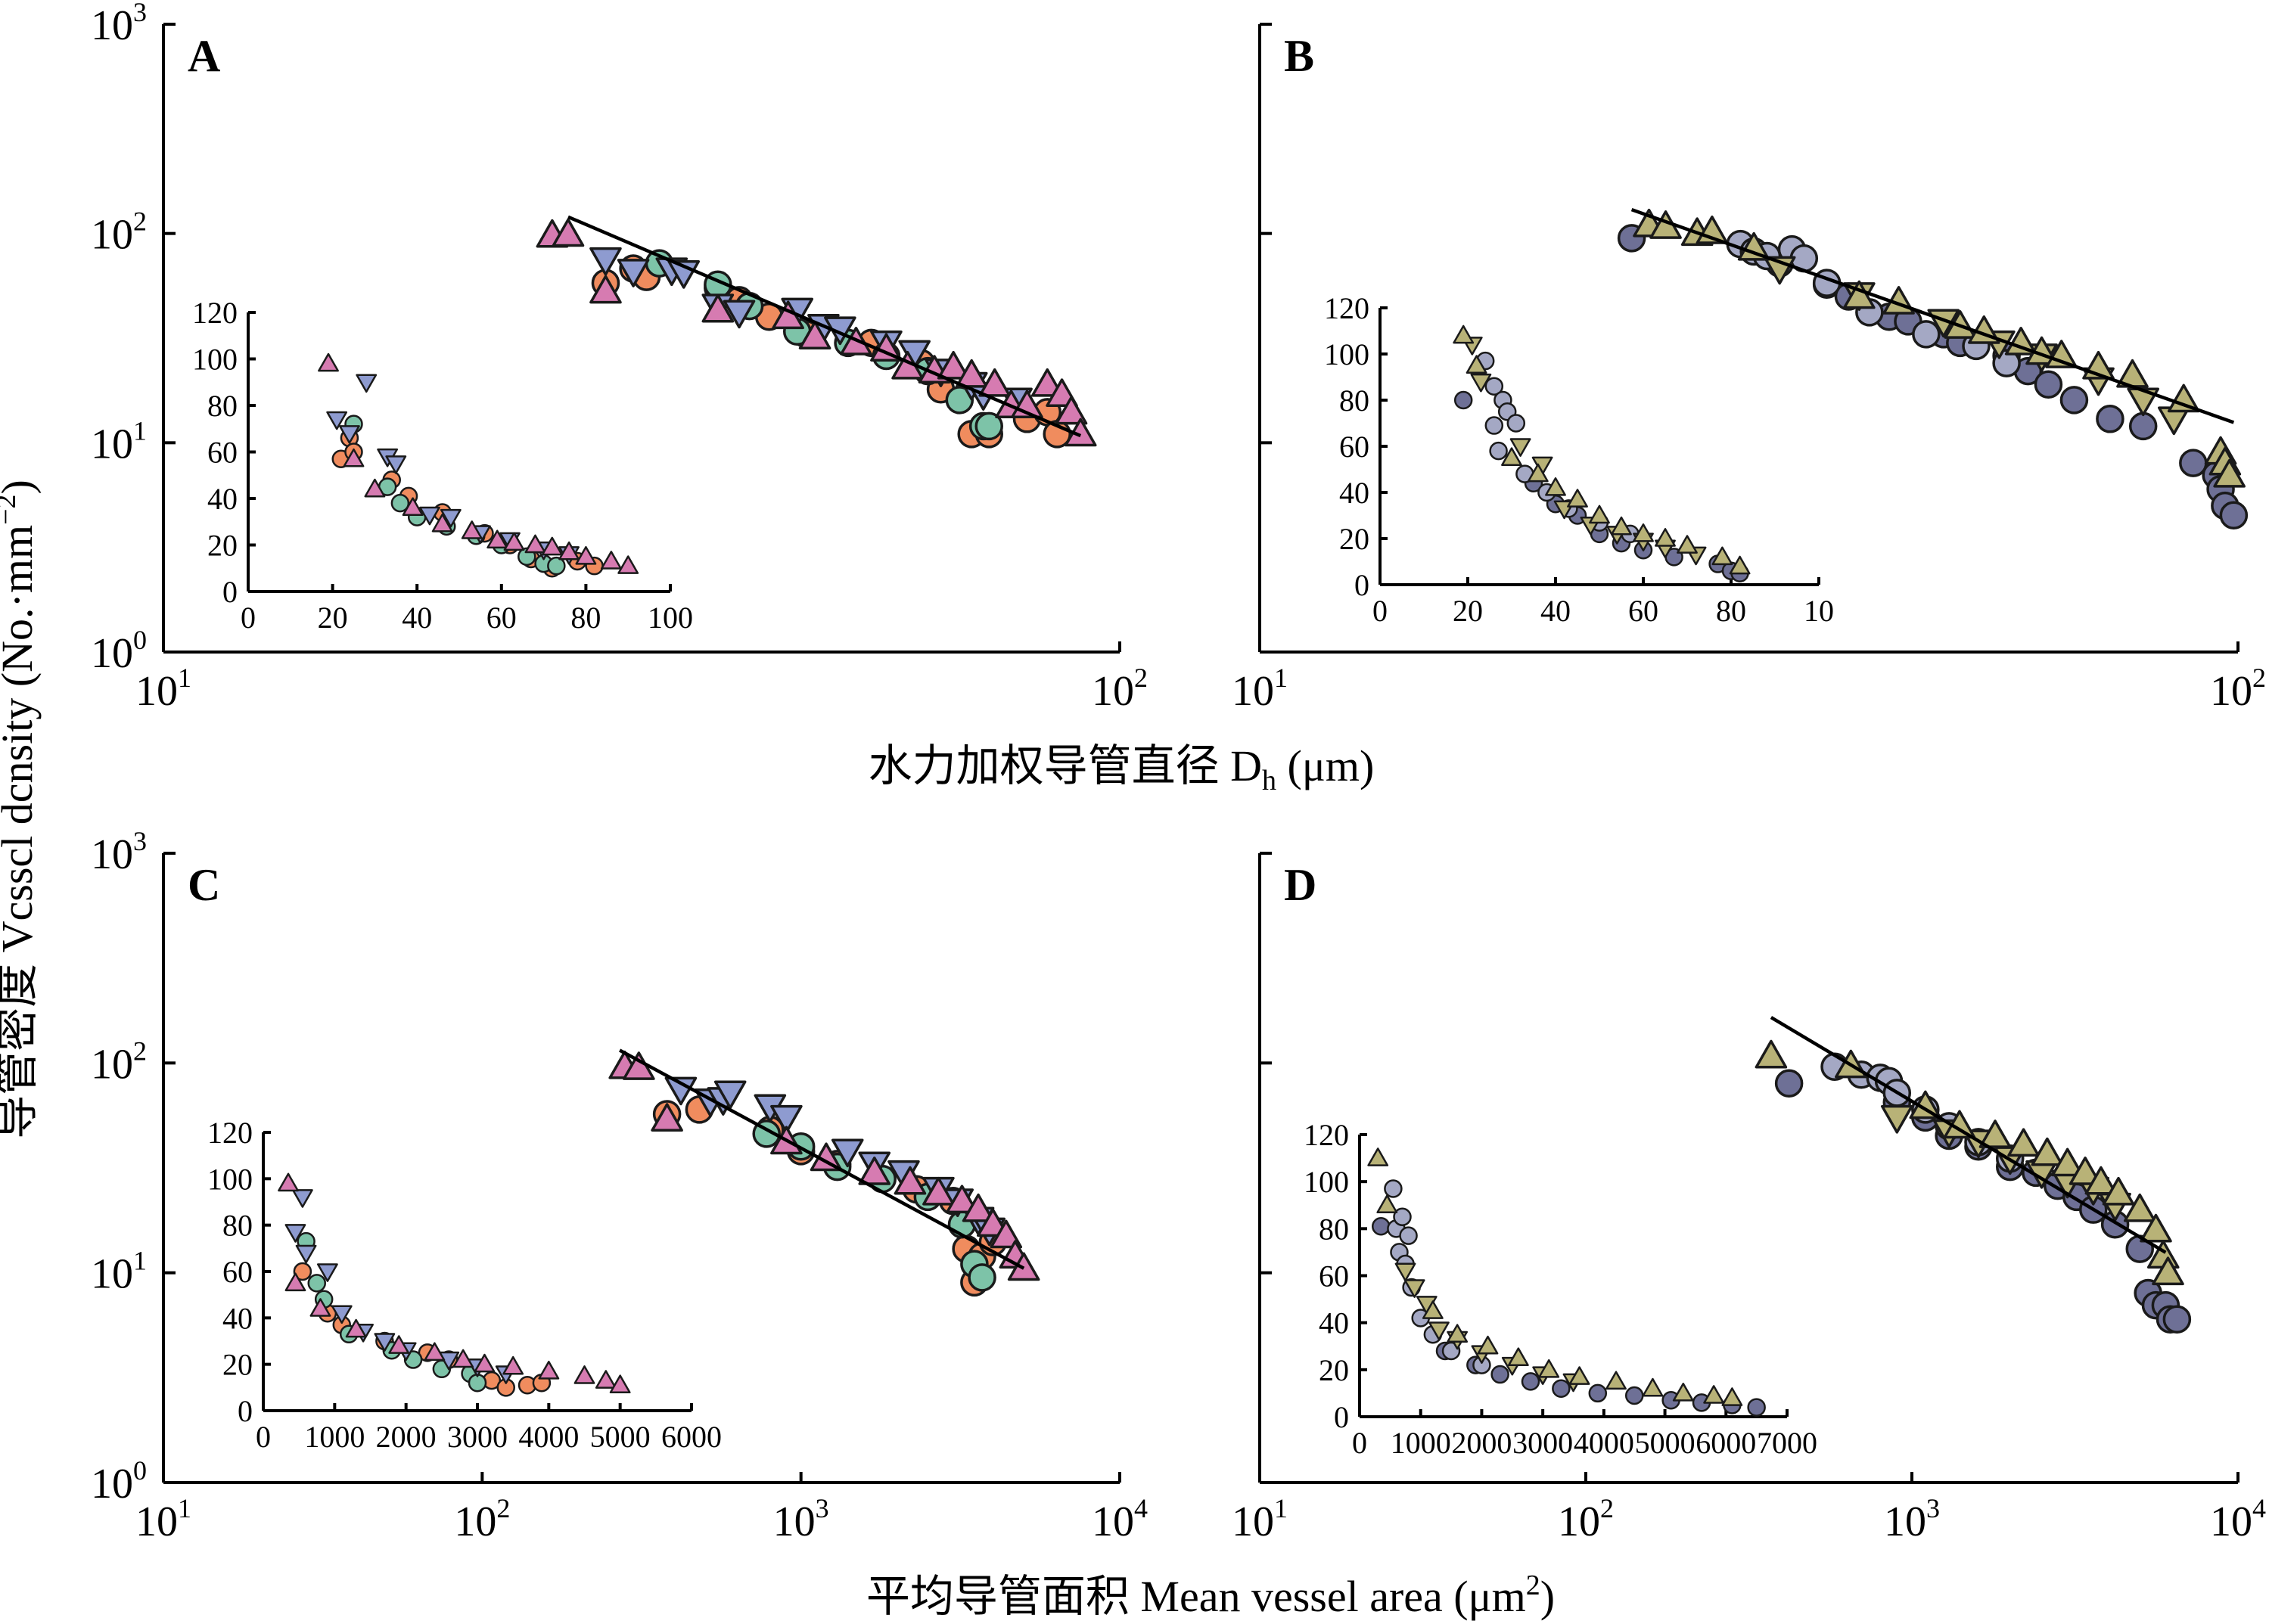 The width and height of the screenshot is (2269, 1624). What do you see at coordinates (237, 1272) in the screenshot?
I see `inset-y-tick-label: 60` at bounding box center [237, 1272].